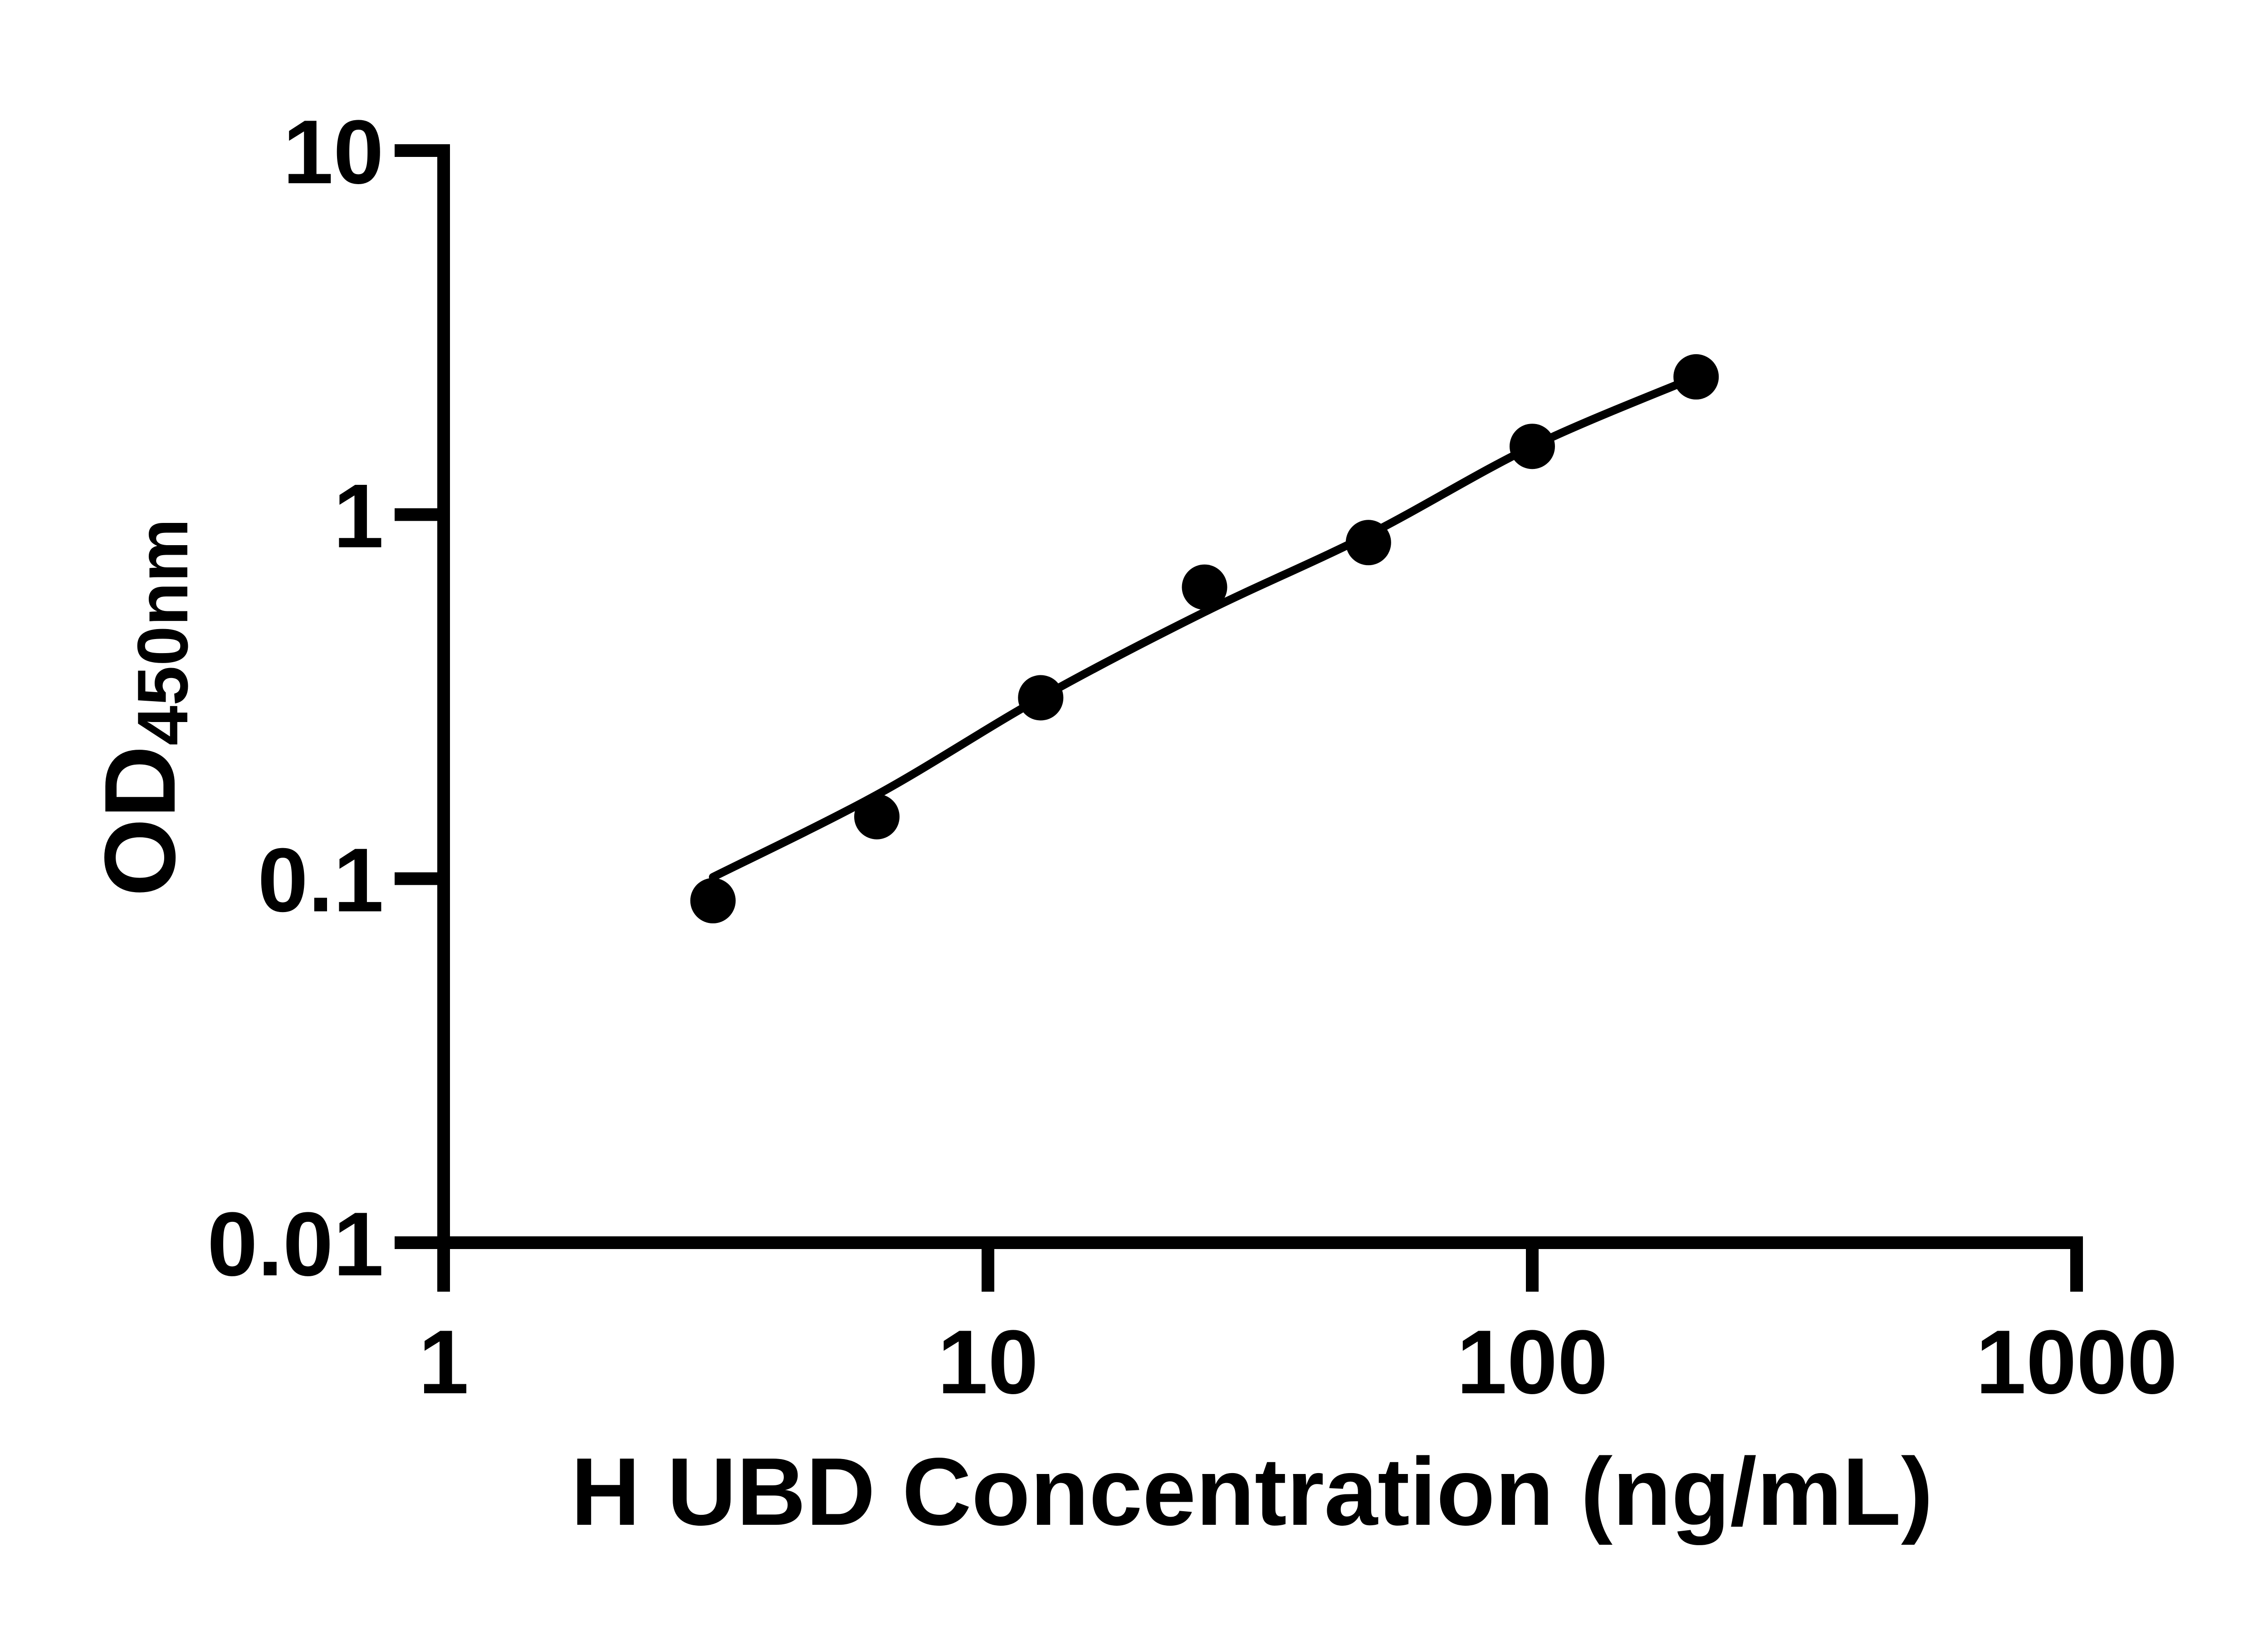 This screenshot has width=2268, height=1635. I want to click on x-tick-label-1: 1, so click(443, 1362).